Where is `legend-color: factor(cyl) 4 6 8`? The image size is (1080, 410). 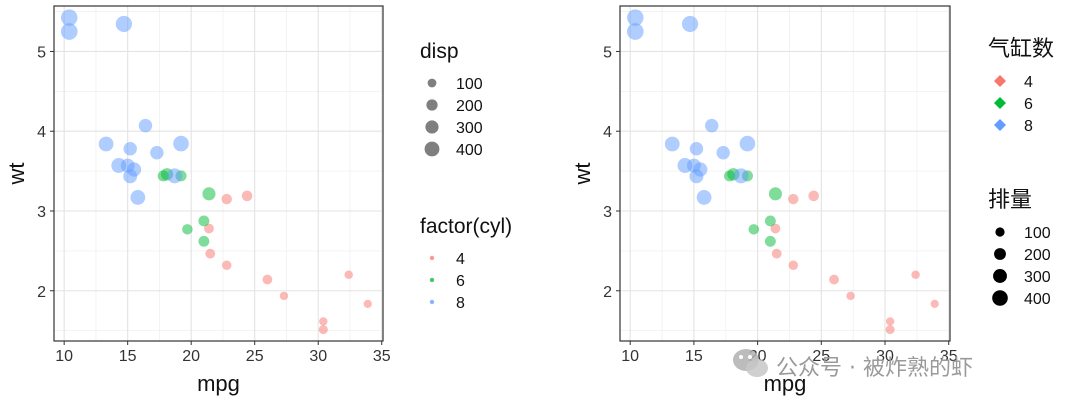
legend-color: factor(cyl) 4 6 8 is located at coordinates (466, 263).